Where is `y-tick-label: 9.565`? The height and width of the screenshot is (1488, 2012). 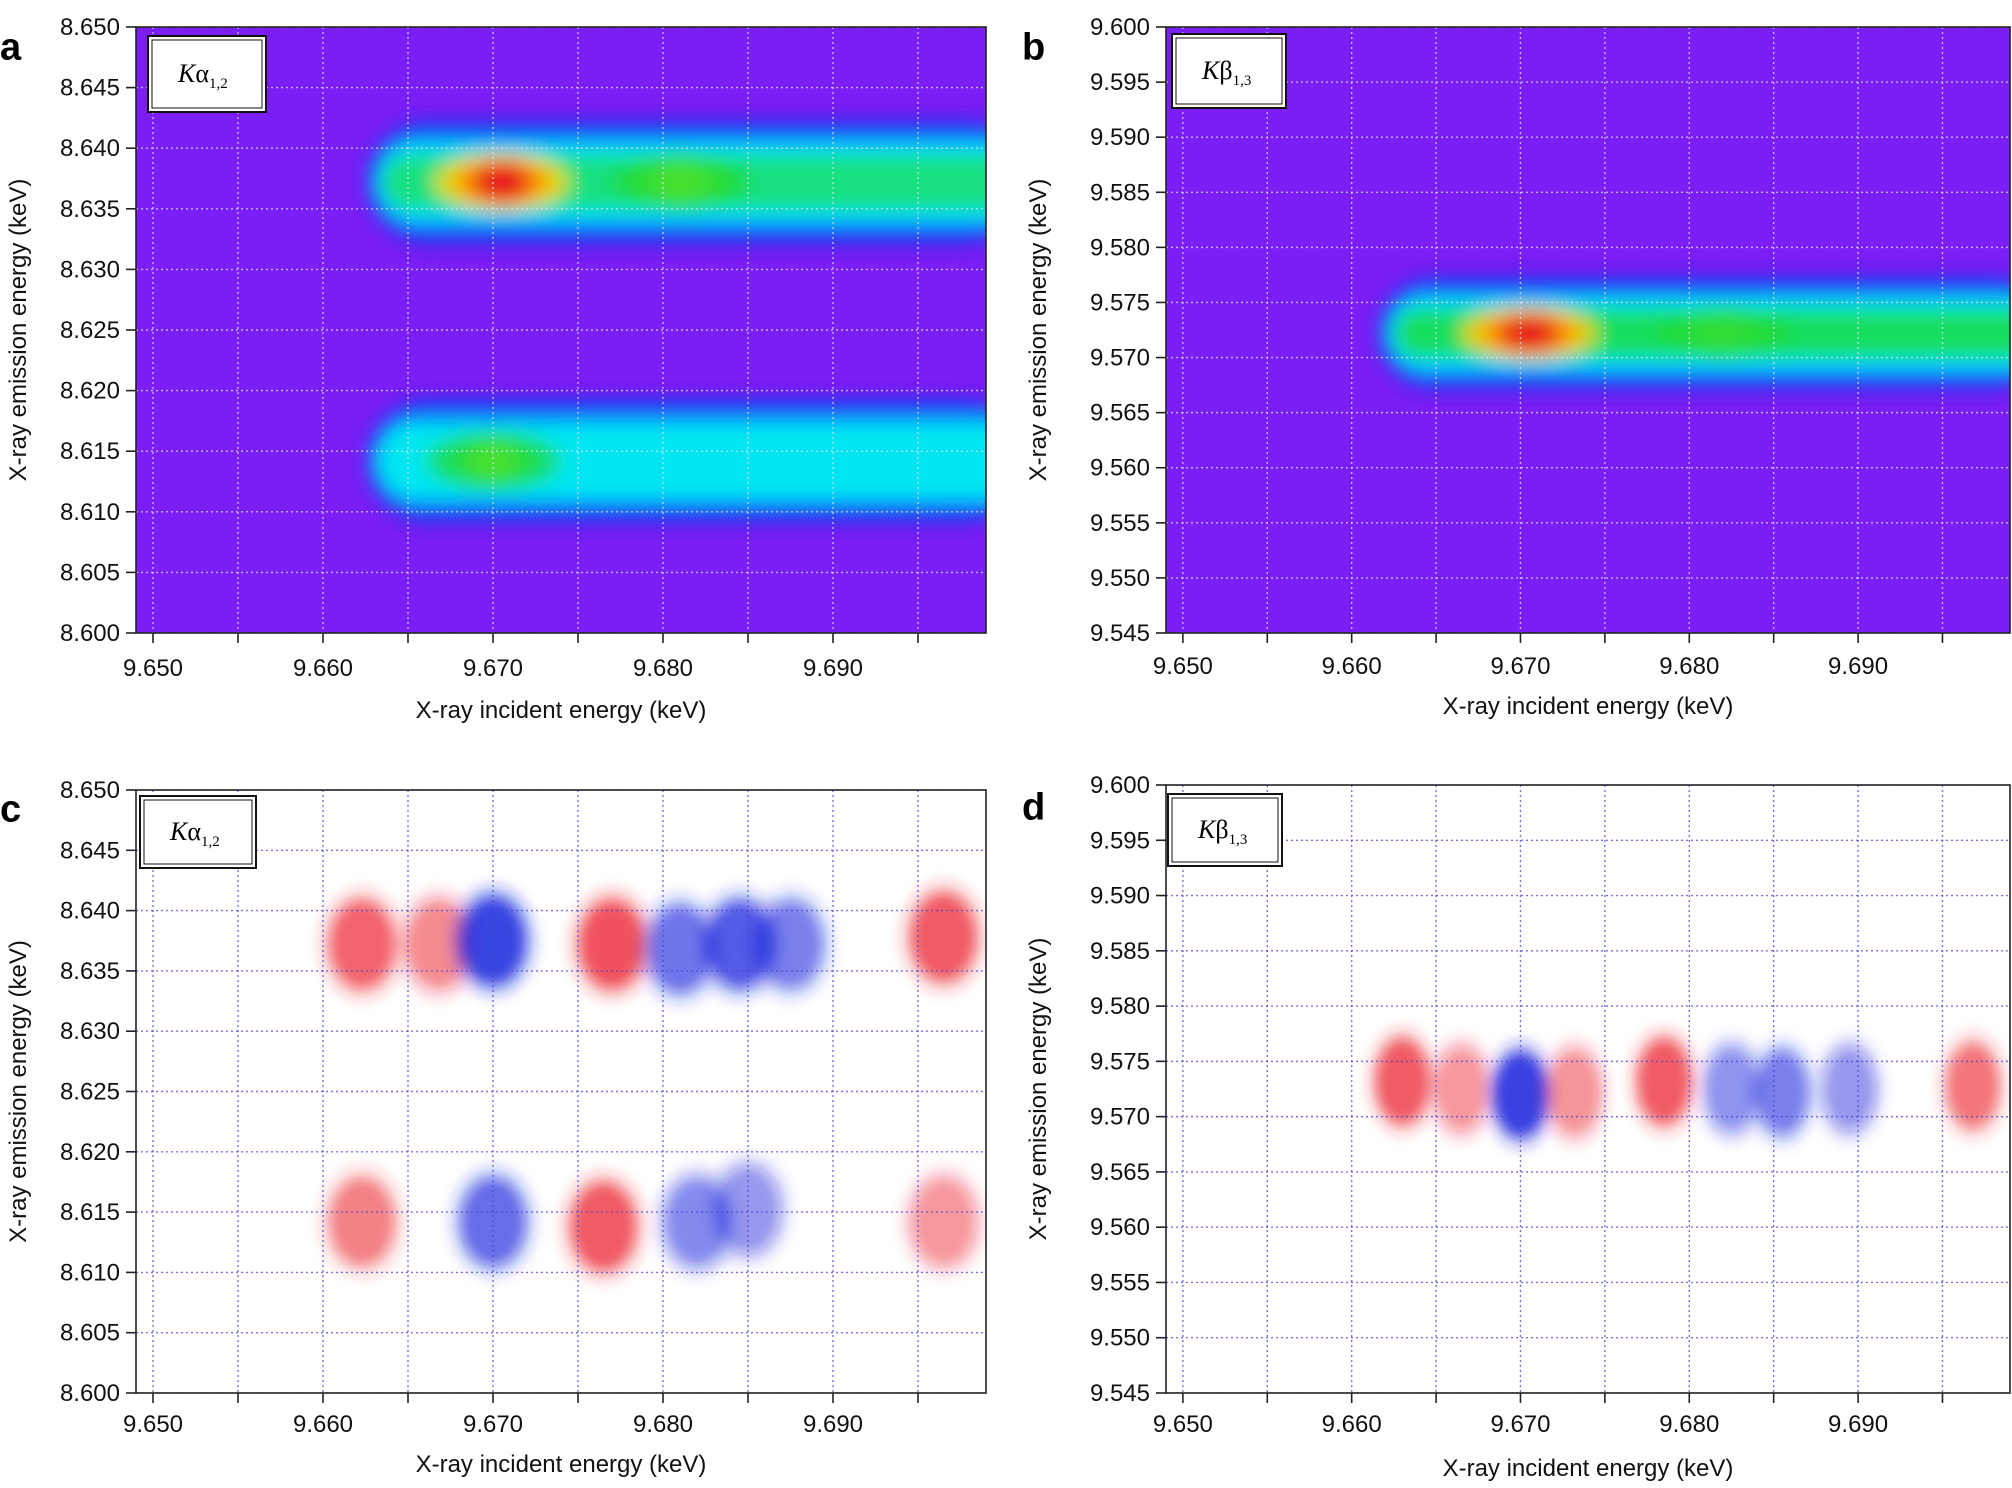 y-tick-label: 9.565 is located at coordinates (1120, 1172).